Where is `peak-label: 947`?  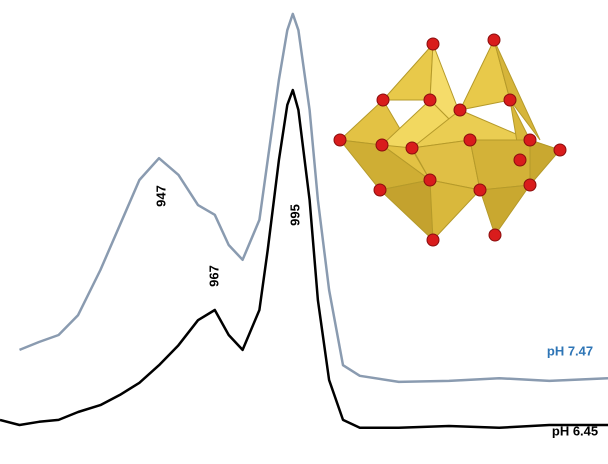
peak-label: 947 is located at coordinates (160, 196).